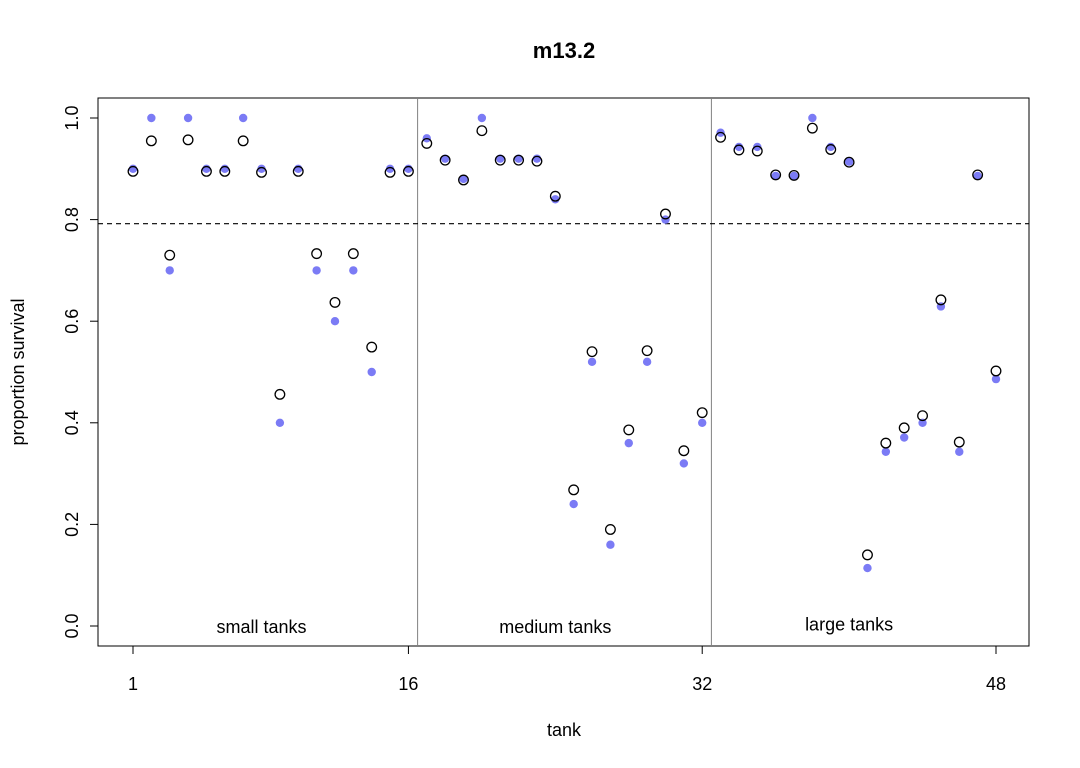  Describe the element at coordinates (72, 219) in the screenshot. I see `y-tick-label: 0.8` at that location.